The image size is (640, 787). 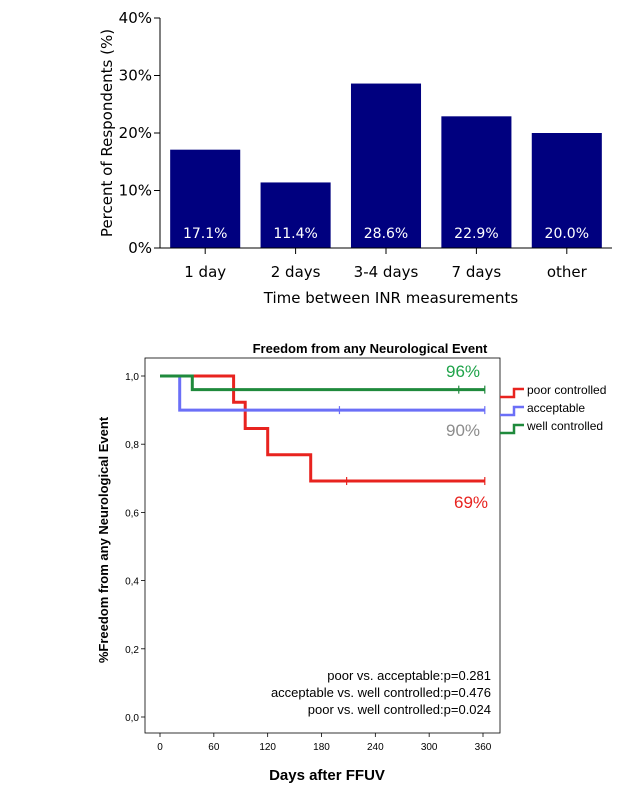 I want to click on bar-y-axis-label: Percent of Respondents (%), so click(x=107, y=133).